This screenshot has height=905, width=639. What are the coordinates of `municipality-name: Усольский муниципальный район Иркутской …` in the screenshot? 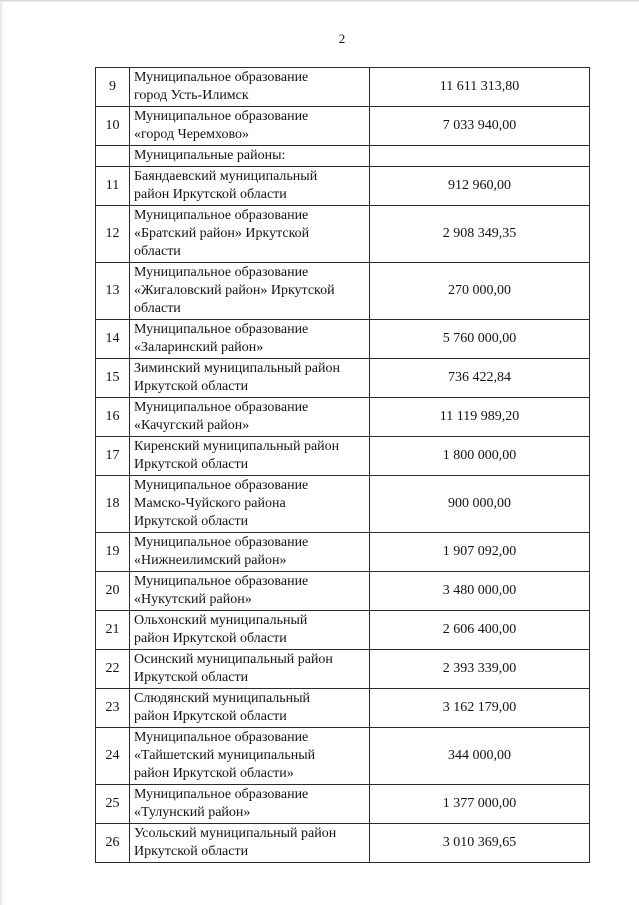 It's located at (249, 843).